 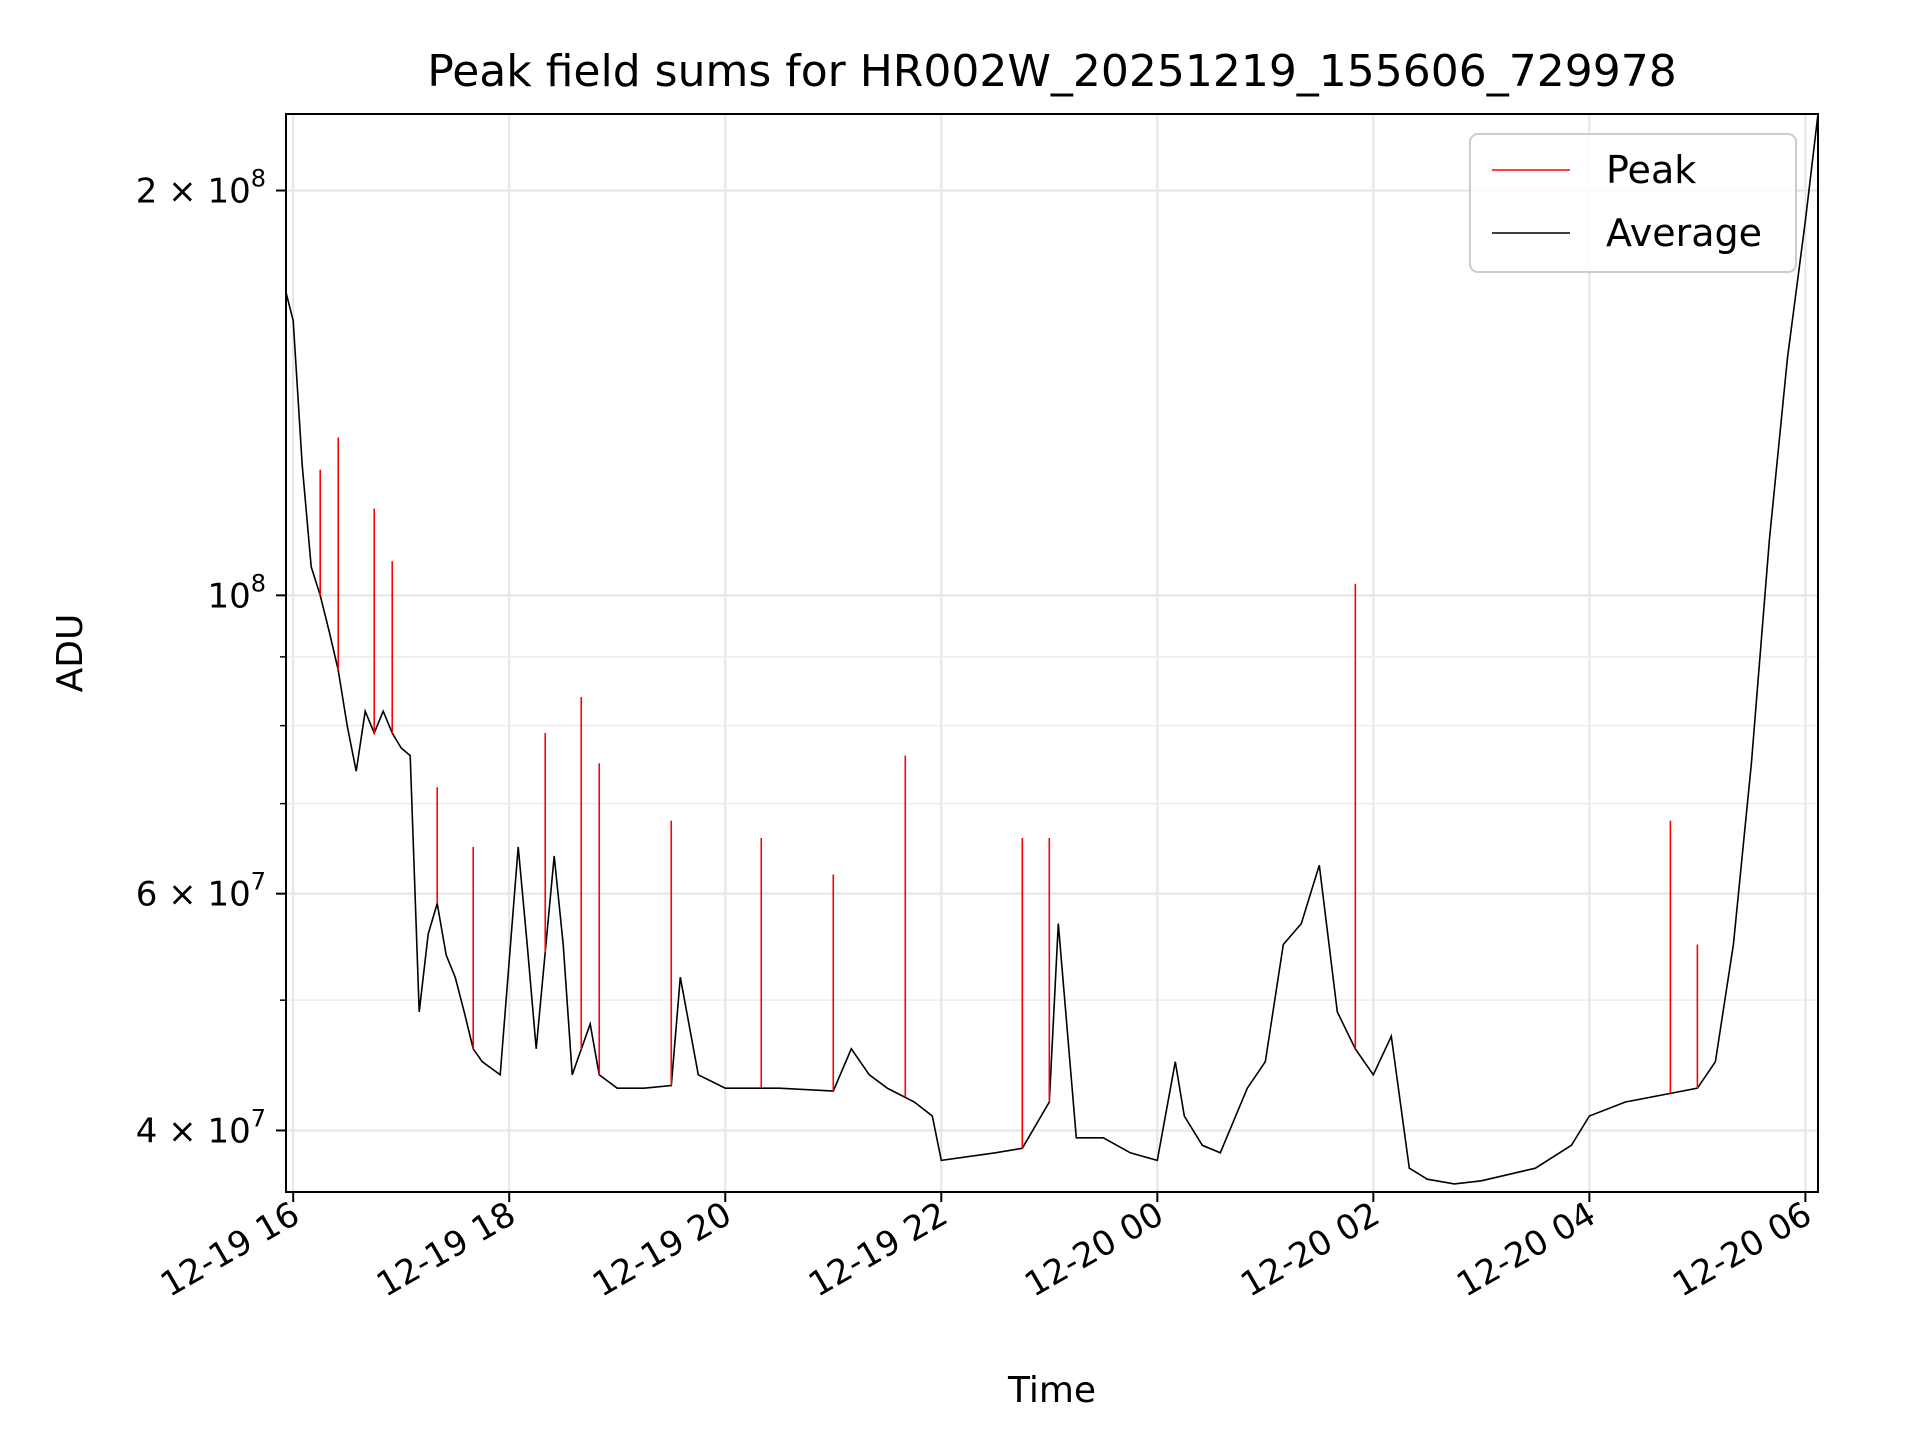 What do you see at coordinates (201, 188) in the screenshot?
I see `y-tick-label: 2 × 108` at bounding box center [201, 188].